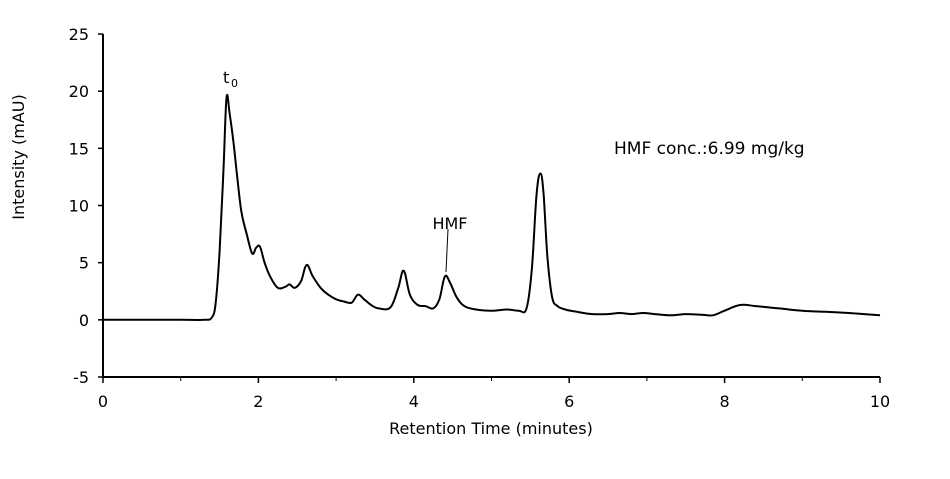  What do you see at coordinates (230, 79) in the screenshot?
I see `t0-label: t 0` at bounding box center [230, 79].